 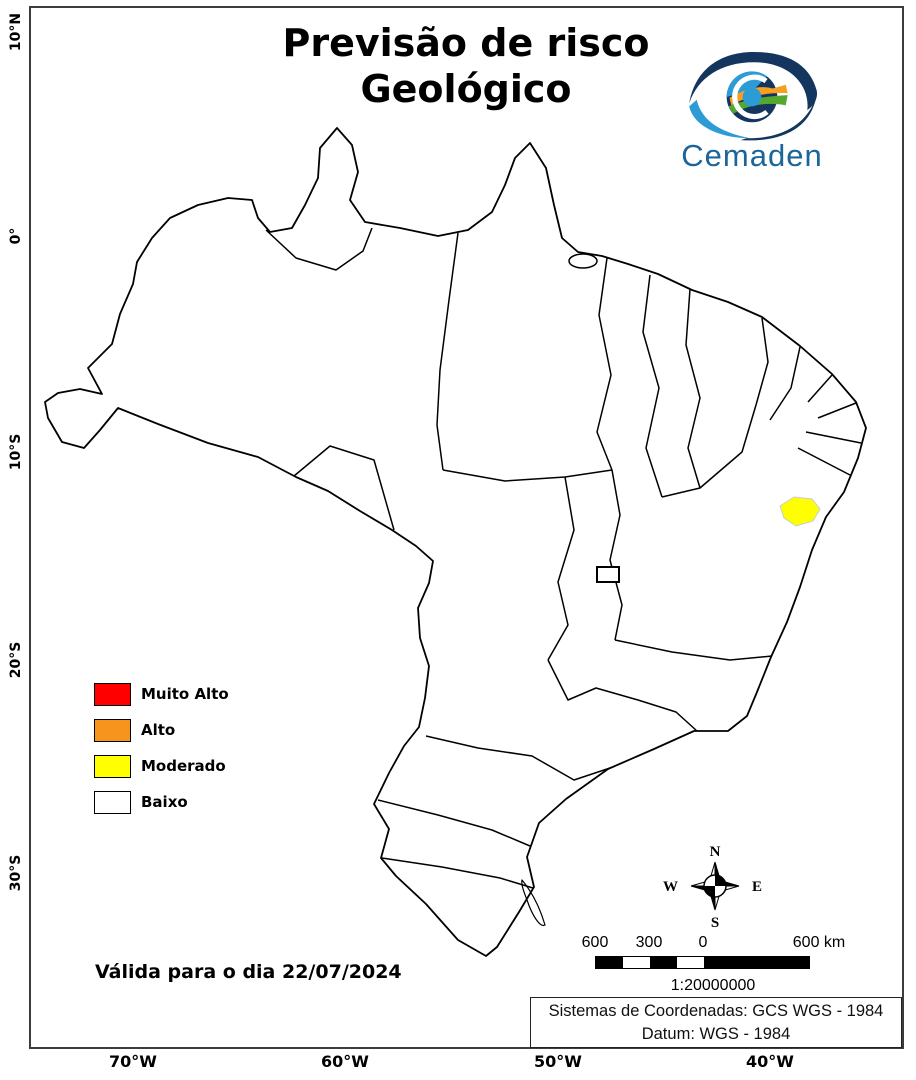 I want to click on cemaden-logo: Cemaden, so click(x=752, y=112).